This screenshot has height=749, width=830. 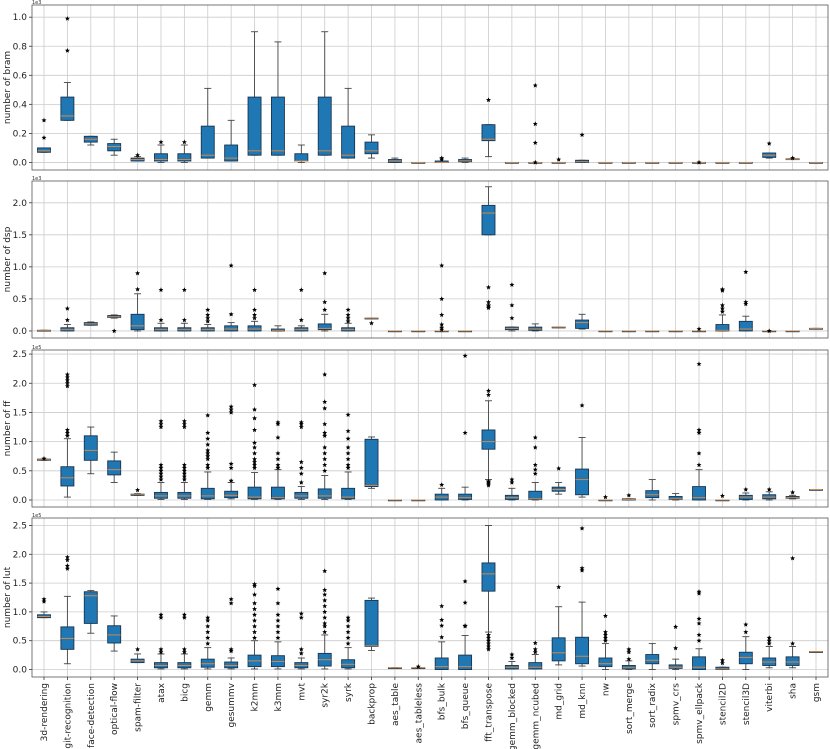 I want to click on y-tick-label: 1.0, so click(x=20, y=443).